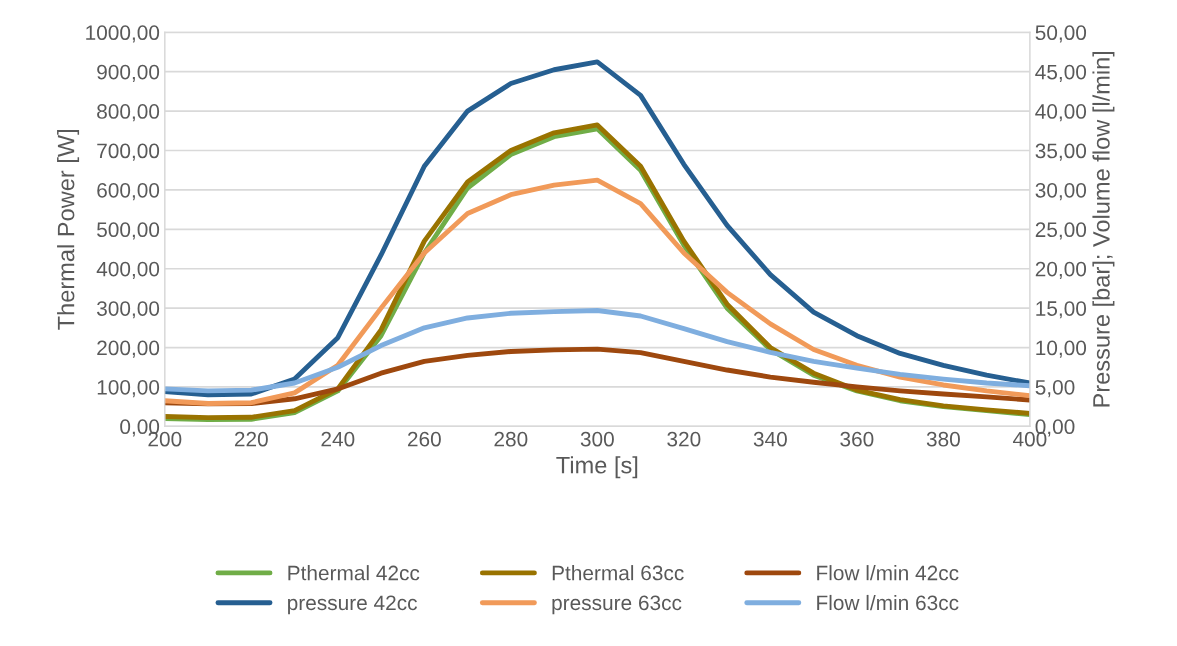 The width and height of the screenshot is (1177, 646). What do you see at coordinates (618, 573) in the screenshot?
I see `legend-label: Pthermal 63cc` at bounding box center [618, 573].